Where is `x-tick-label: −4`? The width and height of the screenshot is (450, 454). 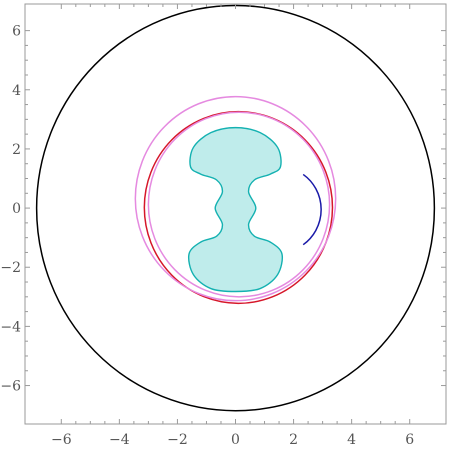
x-tick-label: −4 is located at coordinates (119, 440).